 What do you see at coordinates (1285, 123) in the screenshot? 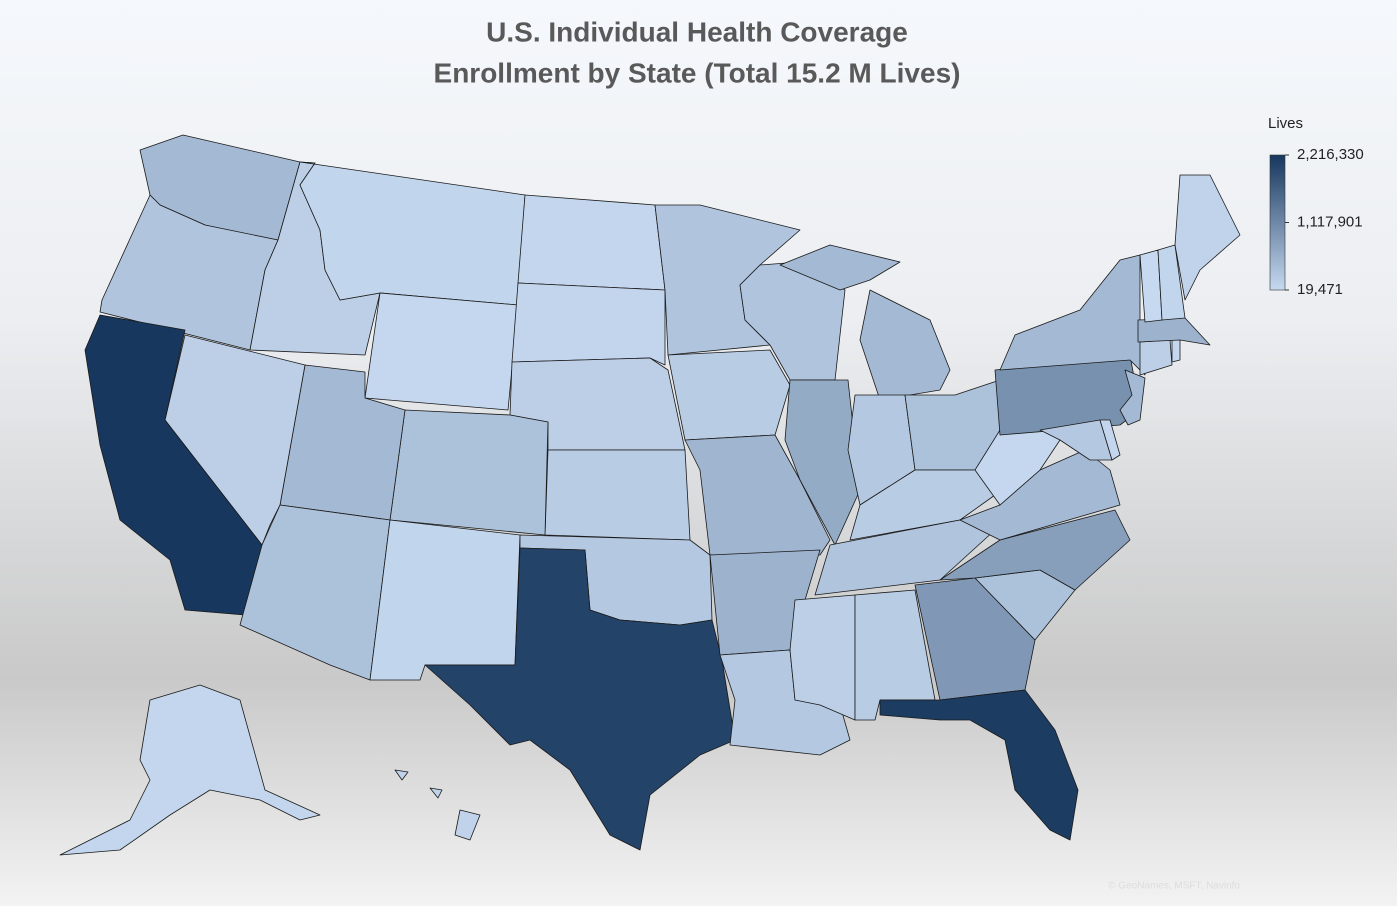
I see `legend-title: Lives` at bounding box center [1285, 123].